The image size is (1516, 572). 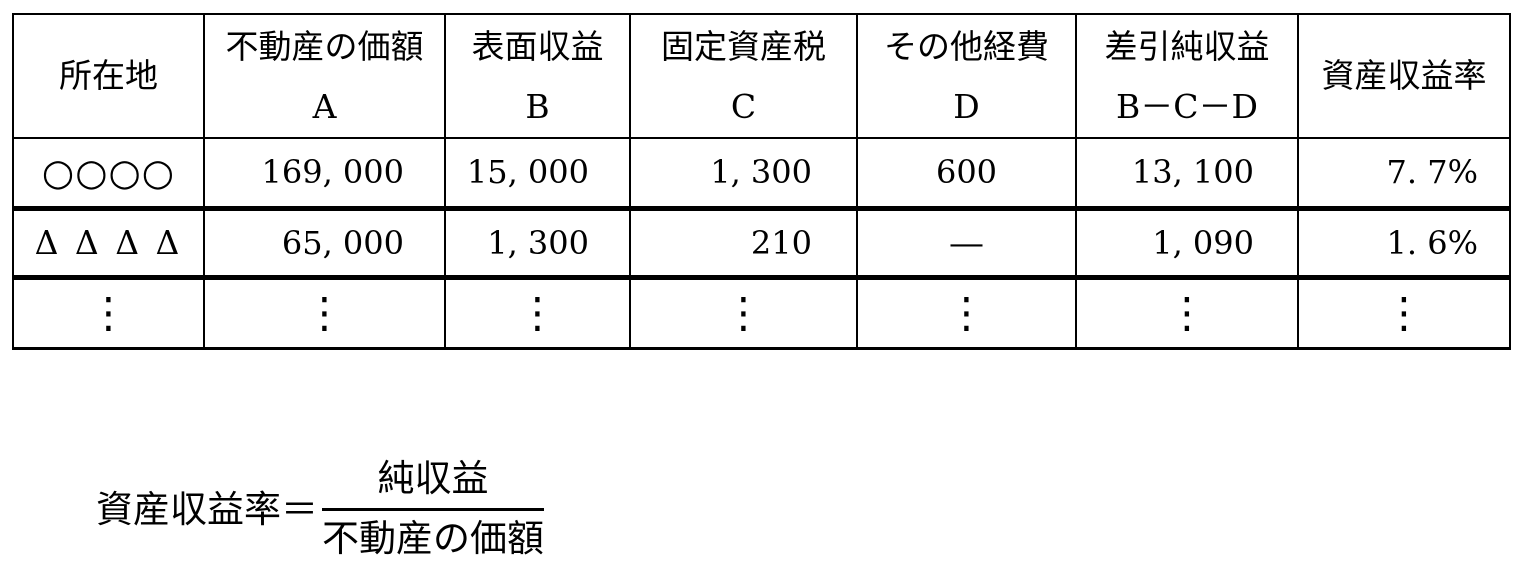 What do you see at coordinates (743, 243) in the screenshot?
I see `table-cell: 210` at bounding box center [743, 243].